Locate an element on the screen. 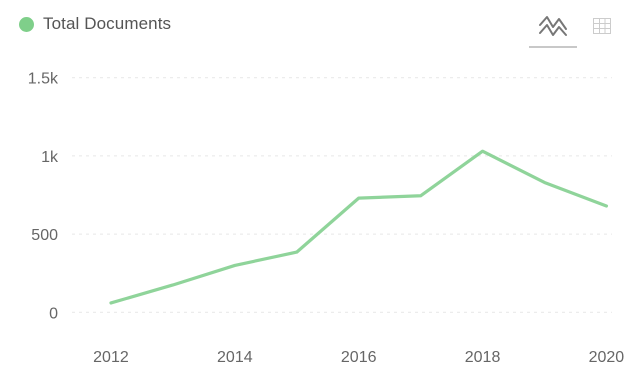  line-chart-view-button is located at coordinates (553, 26).